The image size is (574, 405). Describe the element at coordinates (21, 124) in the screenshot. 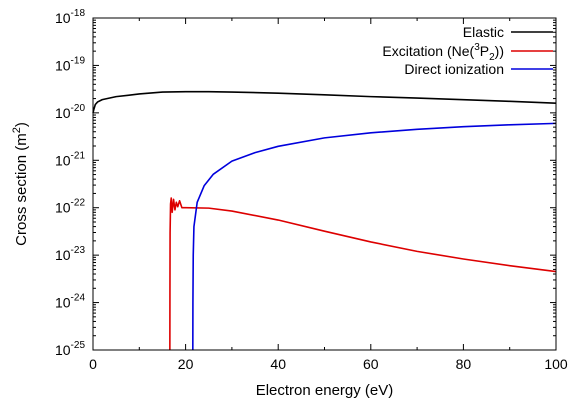

I see `y-axis-title-end: )` at that location.